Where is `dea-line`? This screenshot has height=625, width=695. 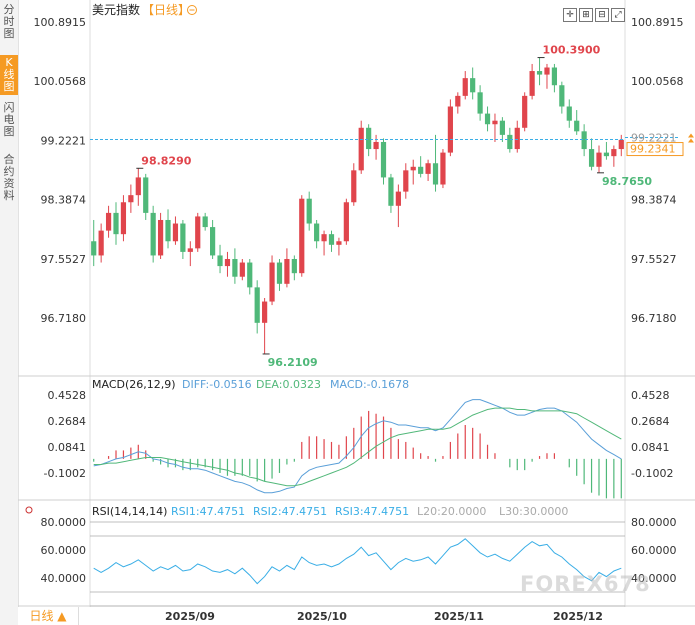
dea-line is located at coordinates (357, 447).